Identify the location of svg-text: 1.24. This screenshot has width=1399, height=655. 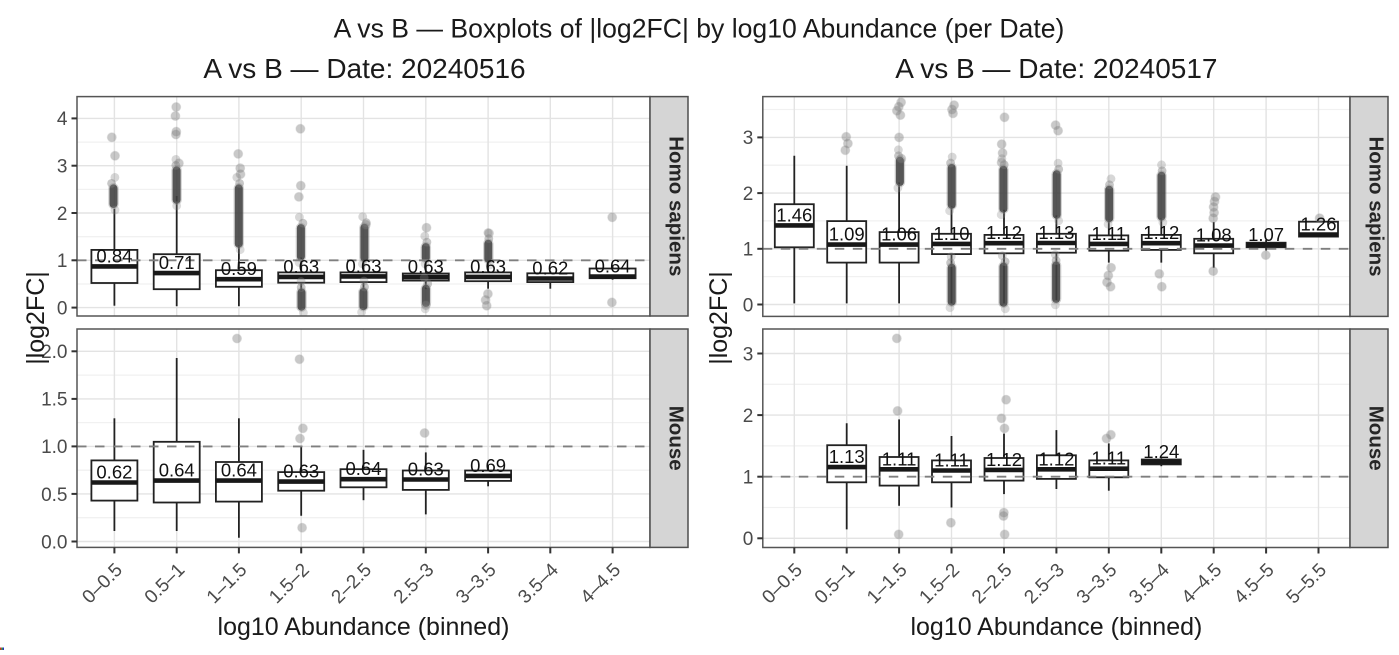
(1161, 451).